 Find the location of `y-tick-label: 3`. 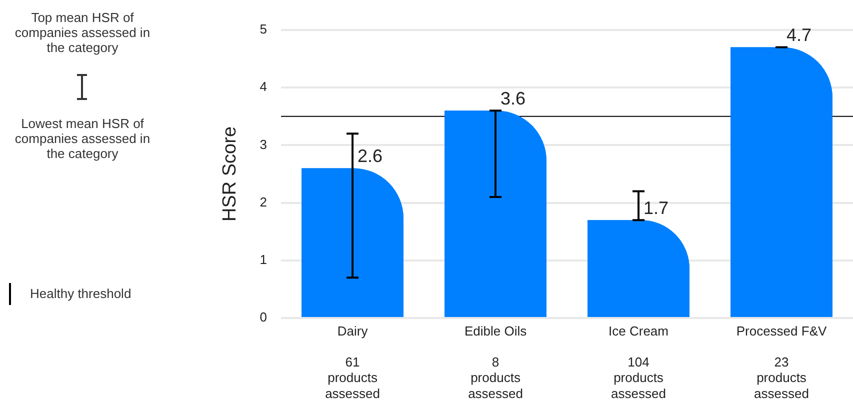

y-tick-label: 3 is located at coordinates (264, 144).